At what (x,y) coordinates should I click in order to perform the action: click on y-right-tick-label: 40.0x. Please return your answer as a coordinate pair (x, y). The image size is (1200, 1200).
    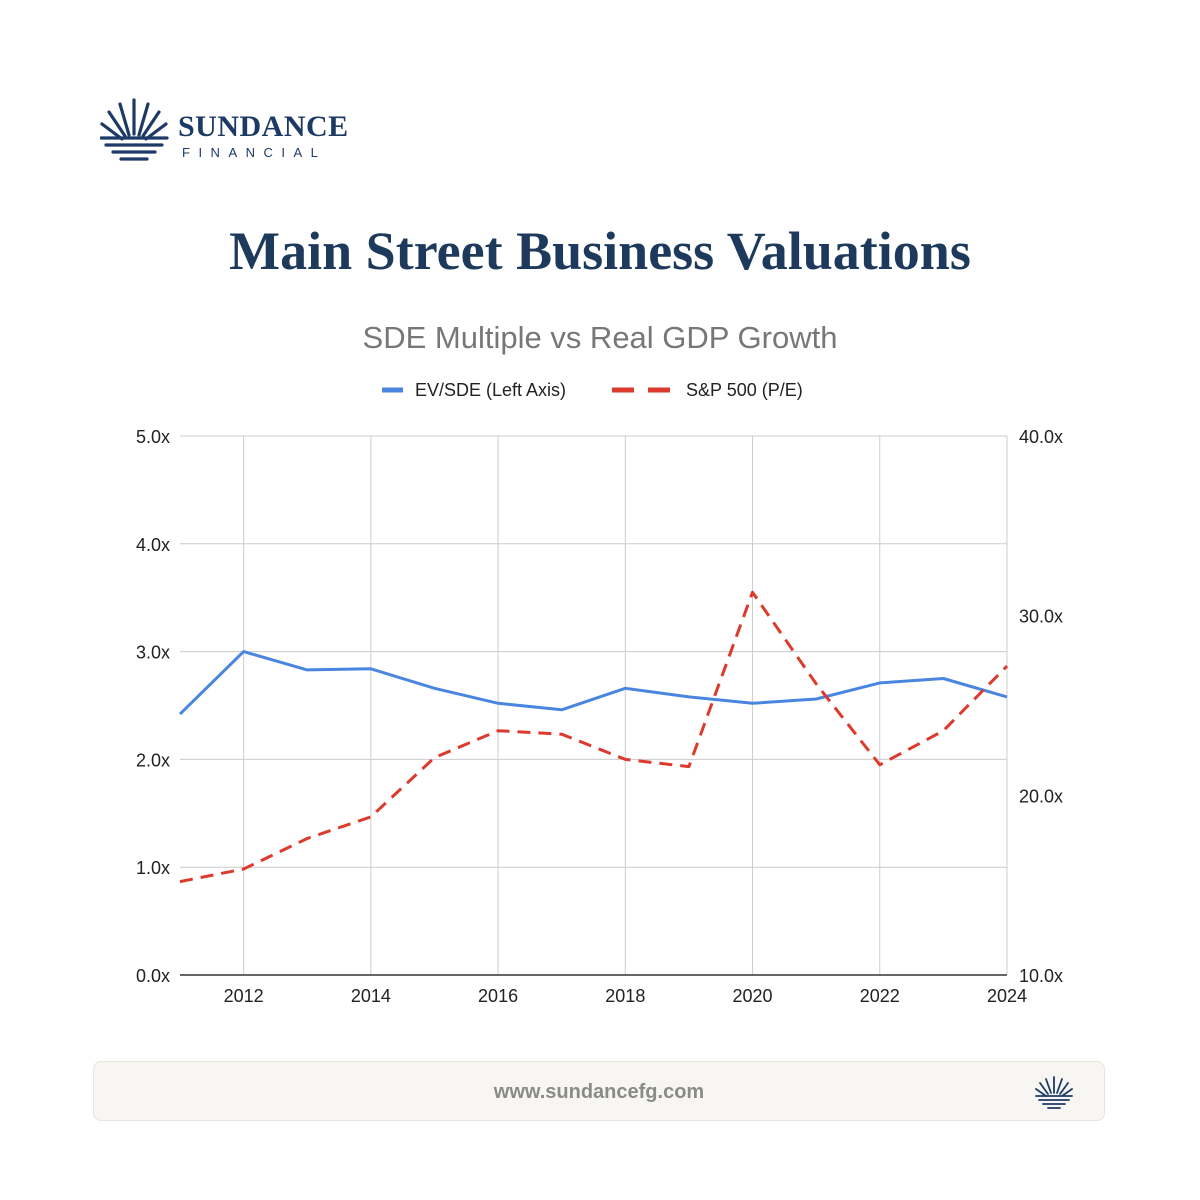
    Looking at the image, I should click on (1041, 437).